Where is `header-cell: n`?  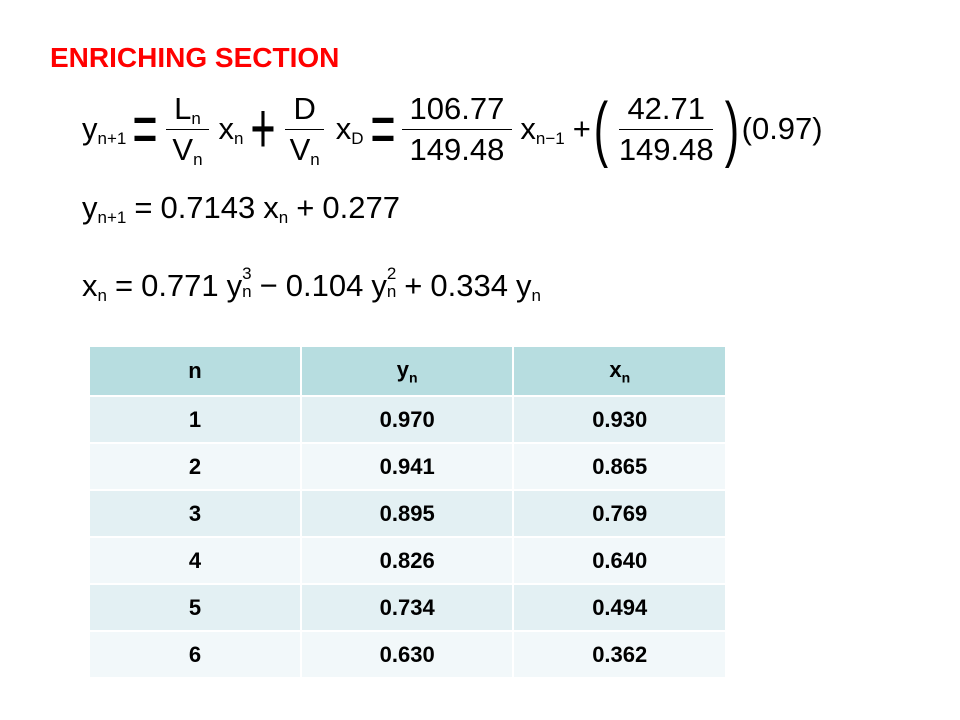 header-cell: n is located at coordinates (195, 371).